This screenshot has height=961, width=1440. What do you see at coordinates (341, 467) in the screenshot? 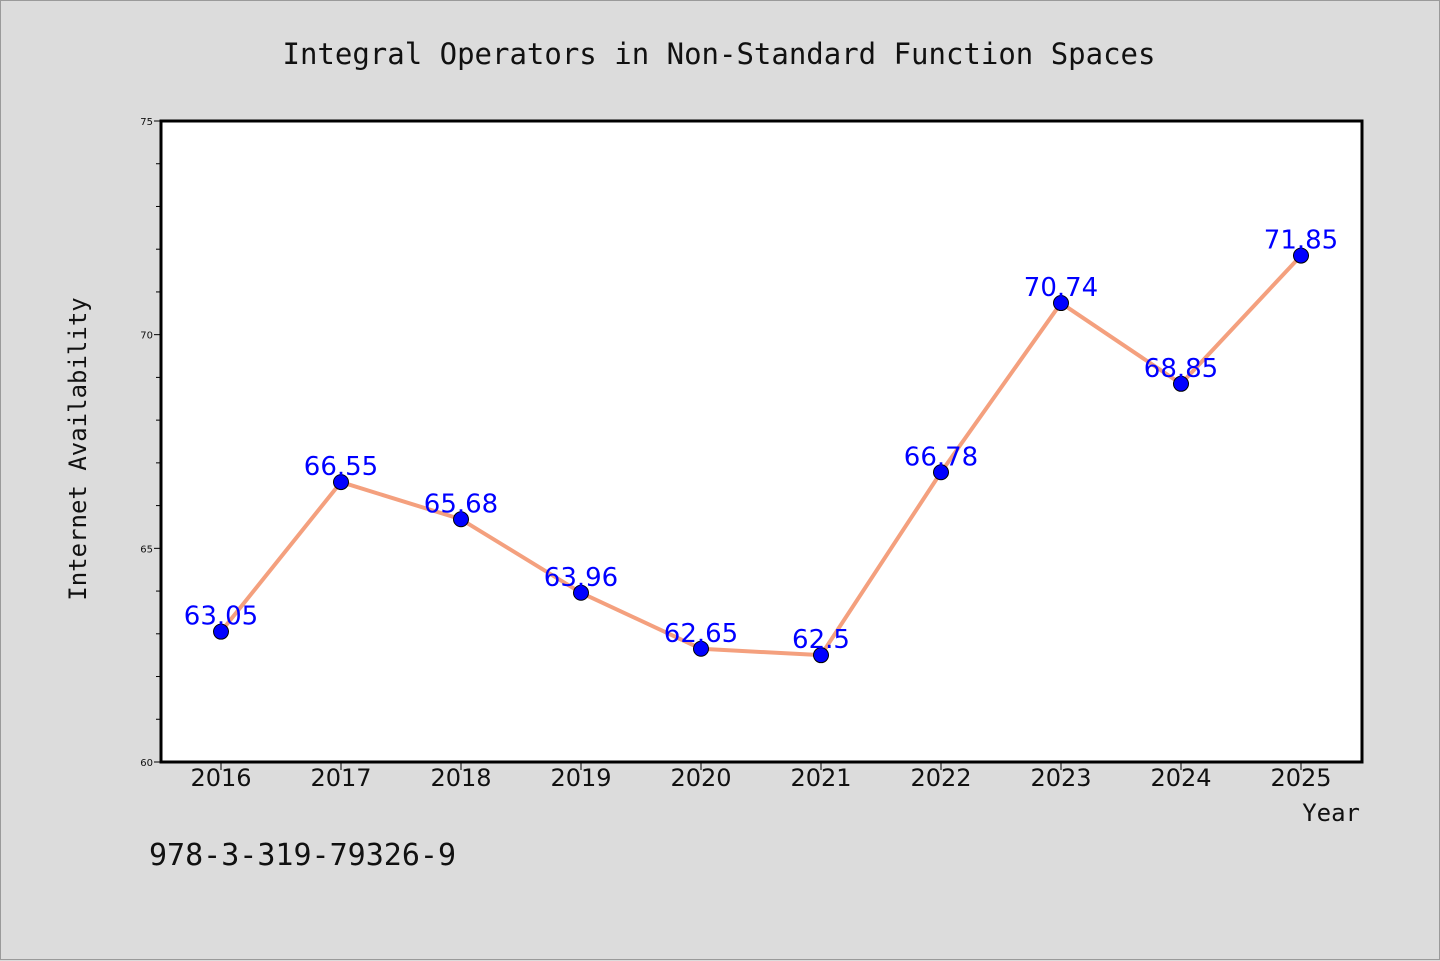
I see `data-label: 66.55` at bounding box center [341, 467].